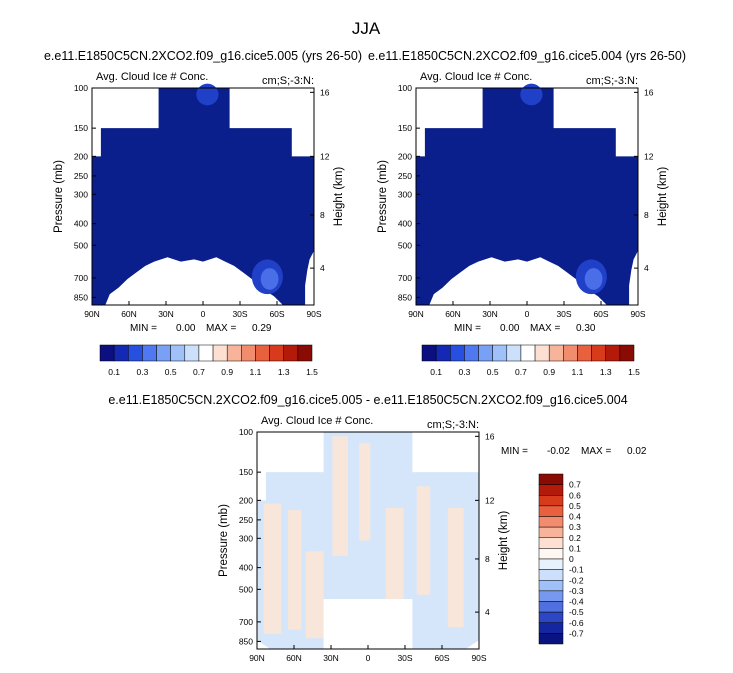 This screenshot has width=733, height=673. Describe the element at coordinates (558, 451) in the screenshot. I see `stat-min-value: -0.02` at that location.